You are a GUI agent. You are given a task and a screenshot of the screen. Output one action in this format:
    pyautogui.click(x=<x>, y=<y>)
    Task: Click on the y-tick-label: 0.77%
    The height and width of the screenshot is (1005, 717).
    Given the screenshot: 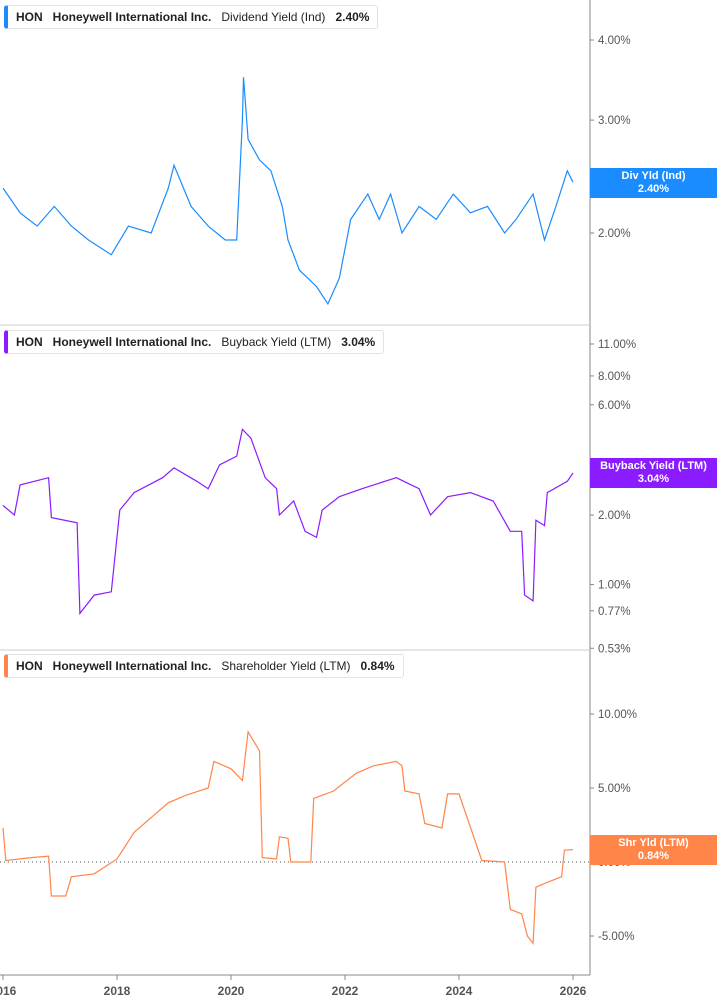 What is the action you would take?
    pyautogui.click(x=614, y=612)
    